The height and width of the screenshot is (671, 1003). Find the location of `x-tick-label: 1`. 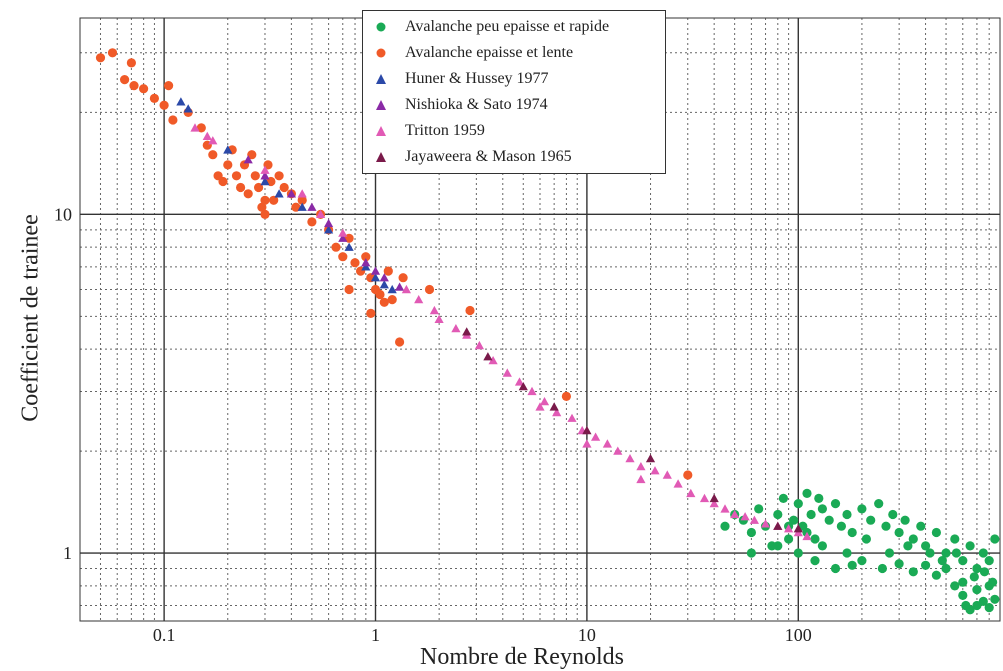

x-tick-label: 1 is located at coordinates (375, 635).